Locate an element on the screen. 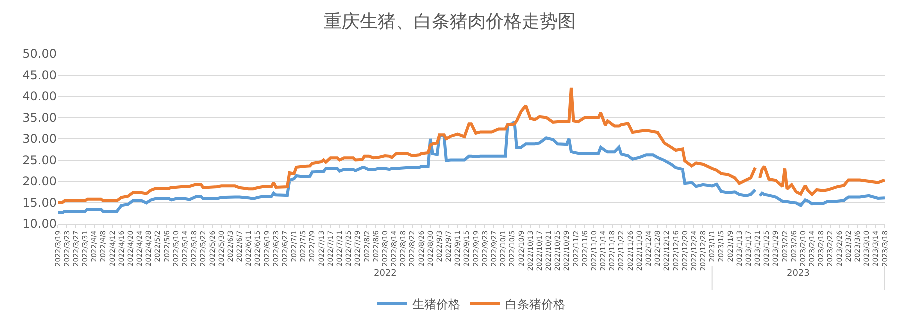 Image resolution: width=900 pixels, height=329 pixels. legend-label: 白条猪价格 is located at coordinates (536, 305).